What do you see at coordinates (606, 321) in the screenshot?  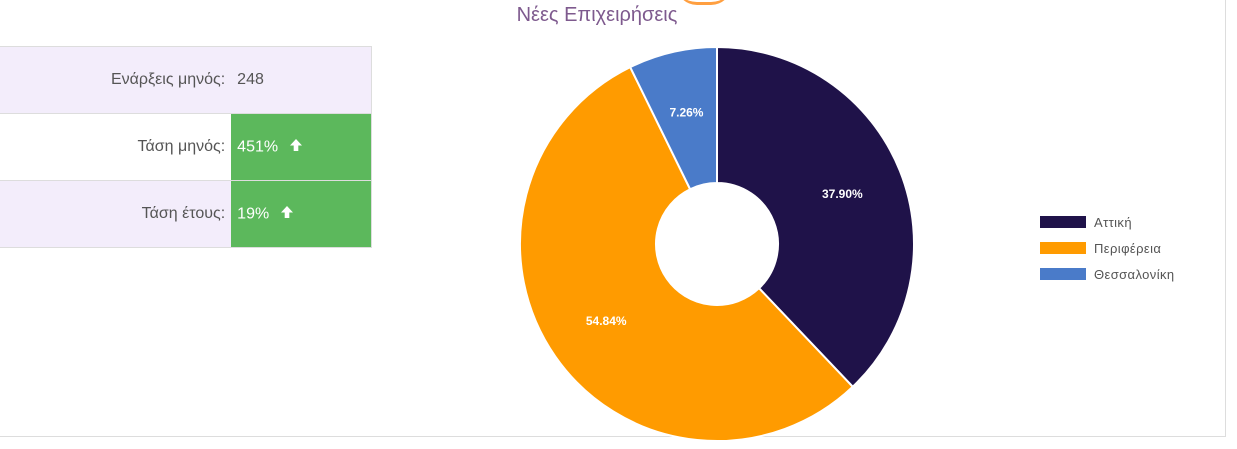 I see `slice-label-1: 54.84%` at bounding box center [606, 321].